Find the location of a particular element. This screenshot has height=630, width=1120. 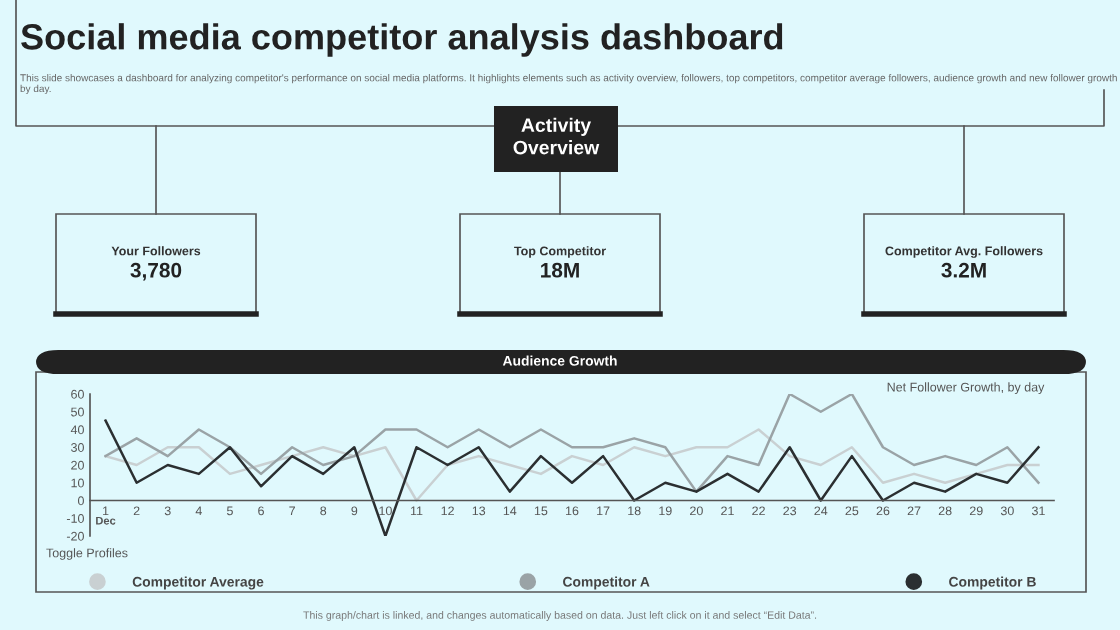

text: 18M is located at coordinates (560, 270).